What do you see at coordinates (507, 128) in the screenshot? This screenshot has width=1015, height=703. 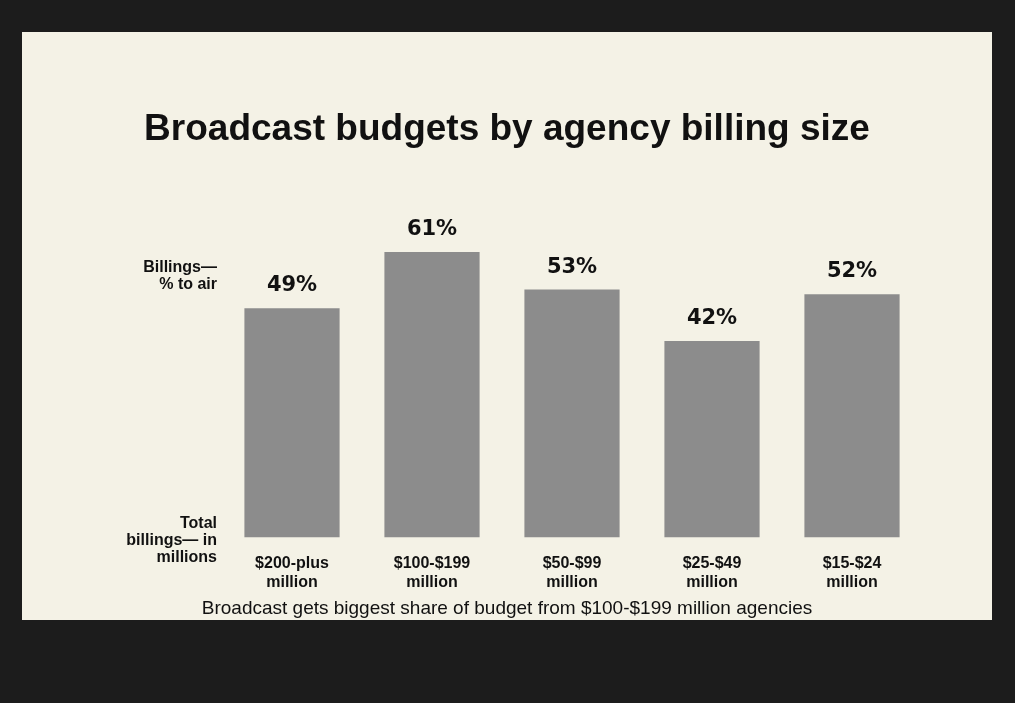 I see `chart-title: Broadcast budgets by agency billing size` at bounding box center [507, 128].